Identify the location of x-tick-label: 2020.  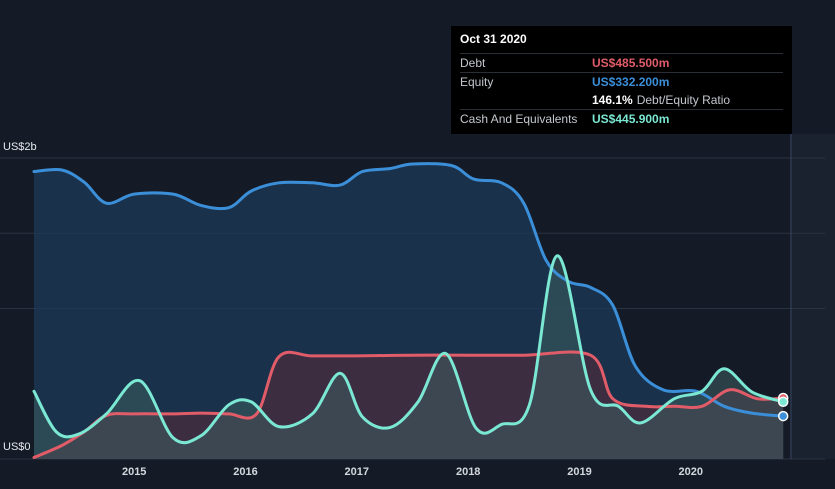
(691, 472).